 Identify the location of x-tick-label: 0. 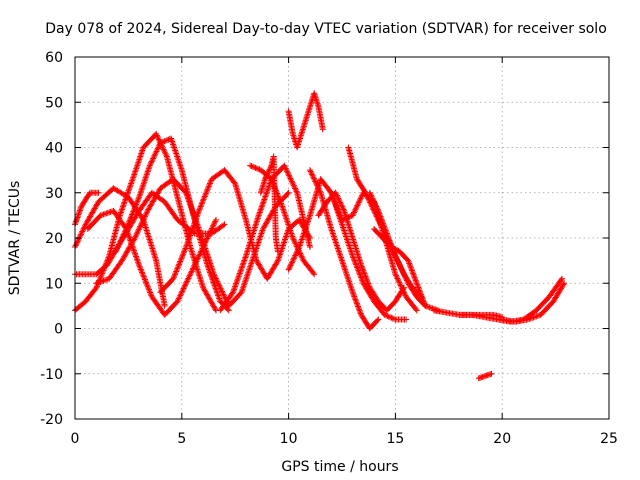
(75, 439).